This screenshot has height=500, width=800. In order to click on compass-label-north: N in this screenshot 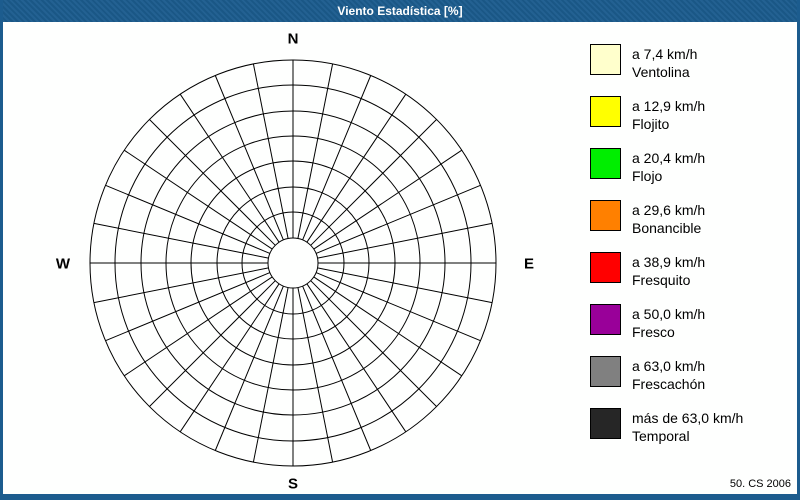, I will do `click(293, 39)`.